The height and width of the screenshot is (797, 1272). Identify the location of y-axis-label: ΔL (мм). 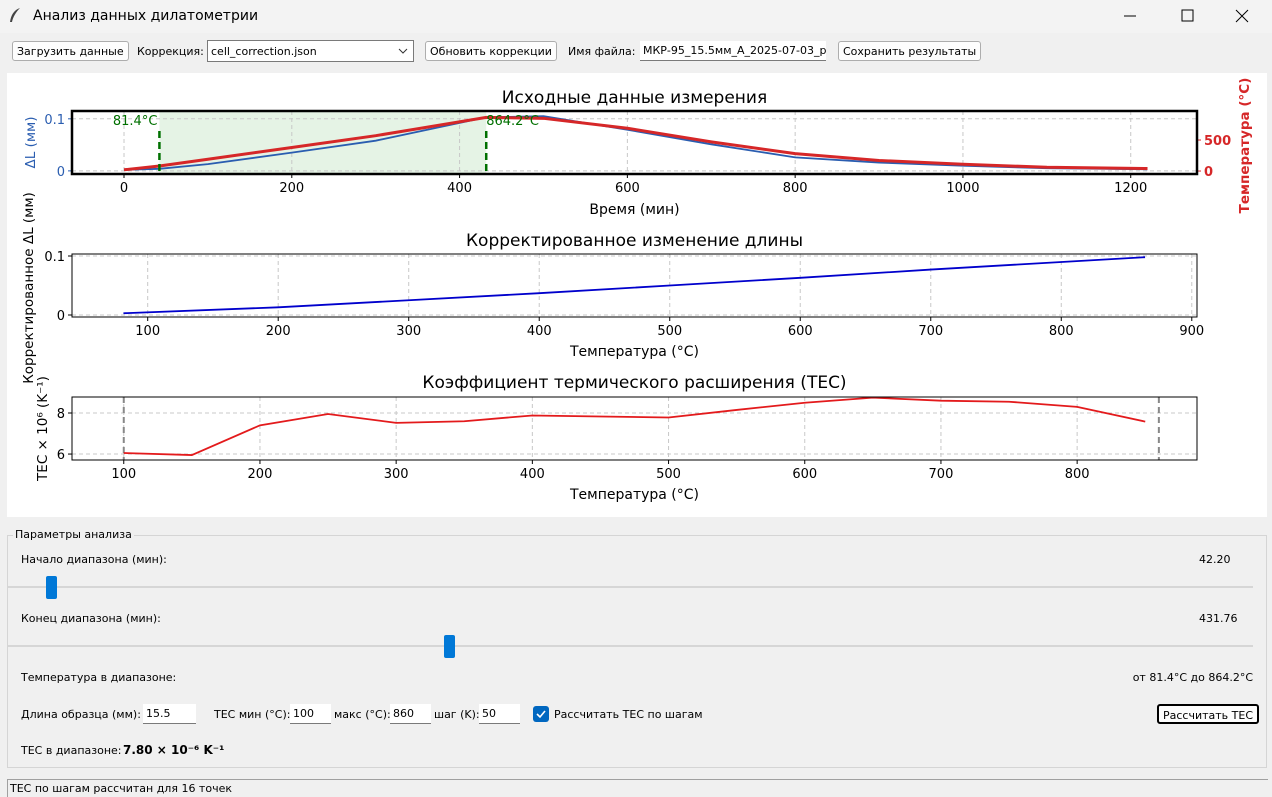
(31, 143).